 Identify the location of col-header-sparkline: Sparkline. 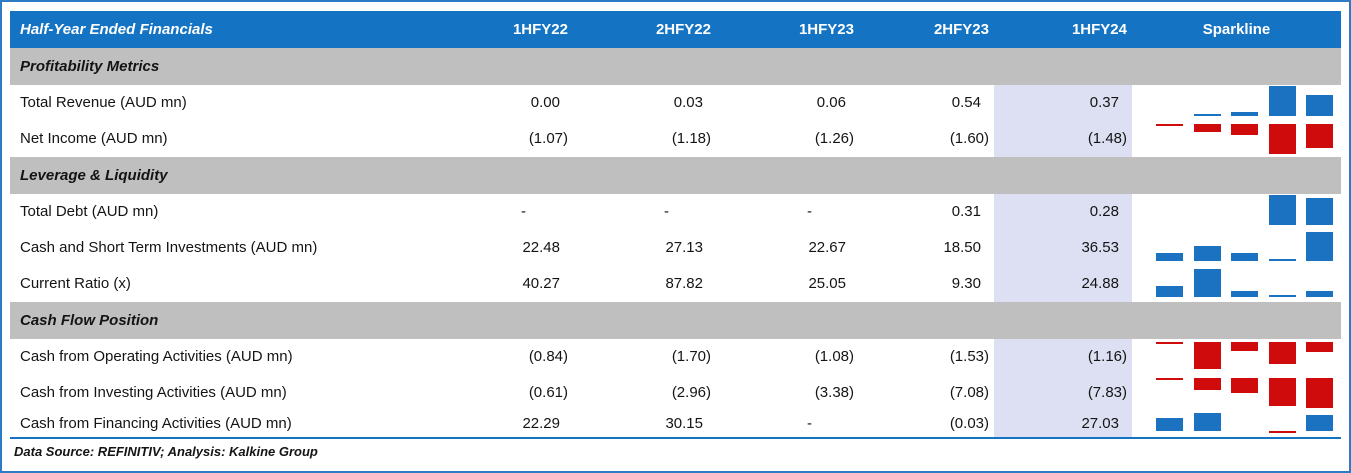
(1236, 29).